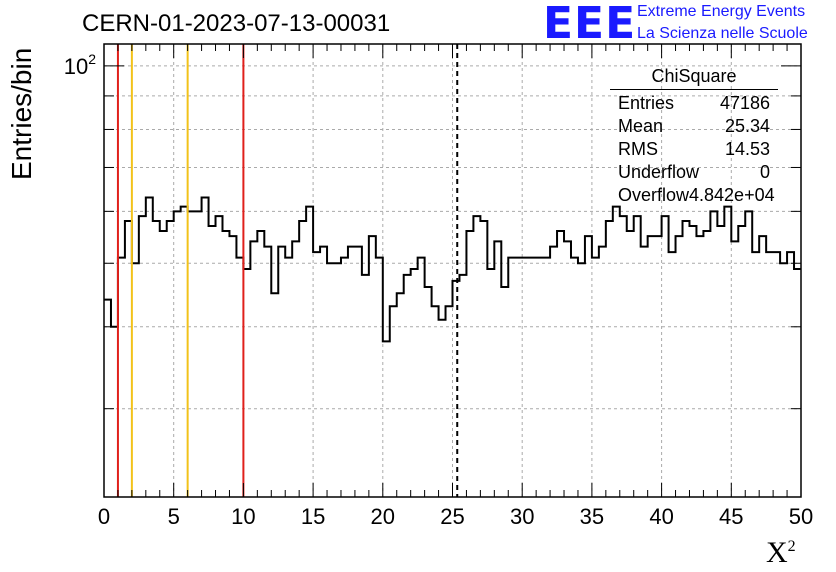  Describe the element at coordinates (590, 24) in the screenshot. I see `eee-logo: EEE` at that location.